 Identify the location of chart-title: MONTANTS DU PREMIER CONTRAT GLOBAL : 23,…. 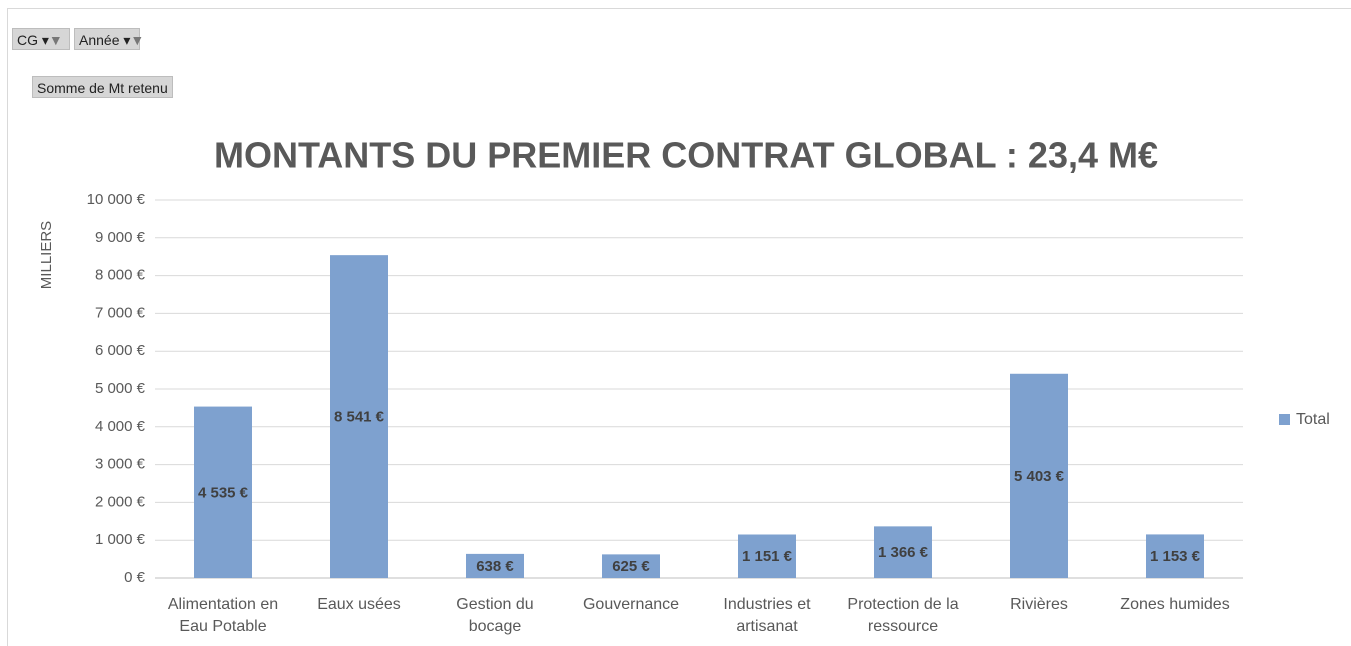
(686, 155).